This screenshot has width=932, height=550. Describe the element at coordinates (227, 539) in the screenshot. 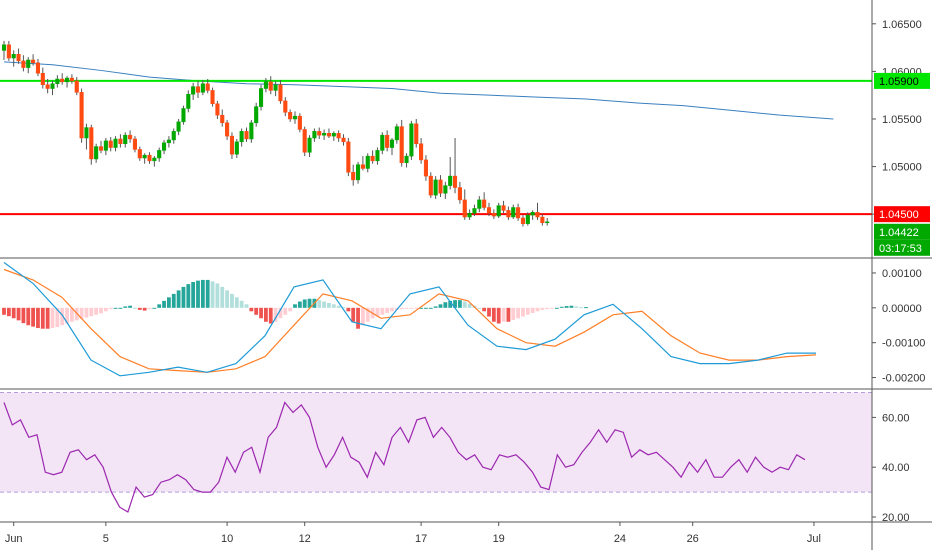

I see `time-tick-label: 10` at that location.